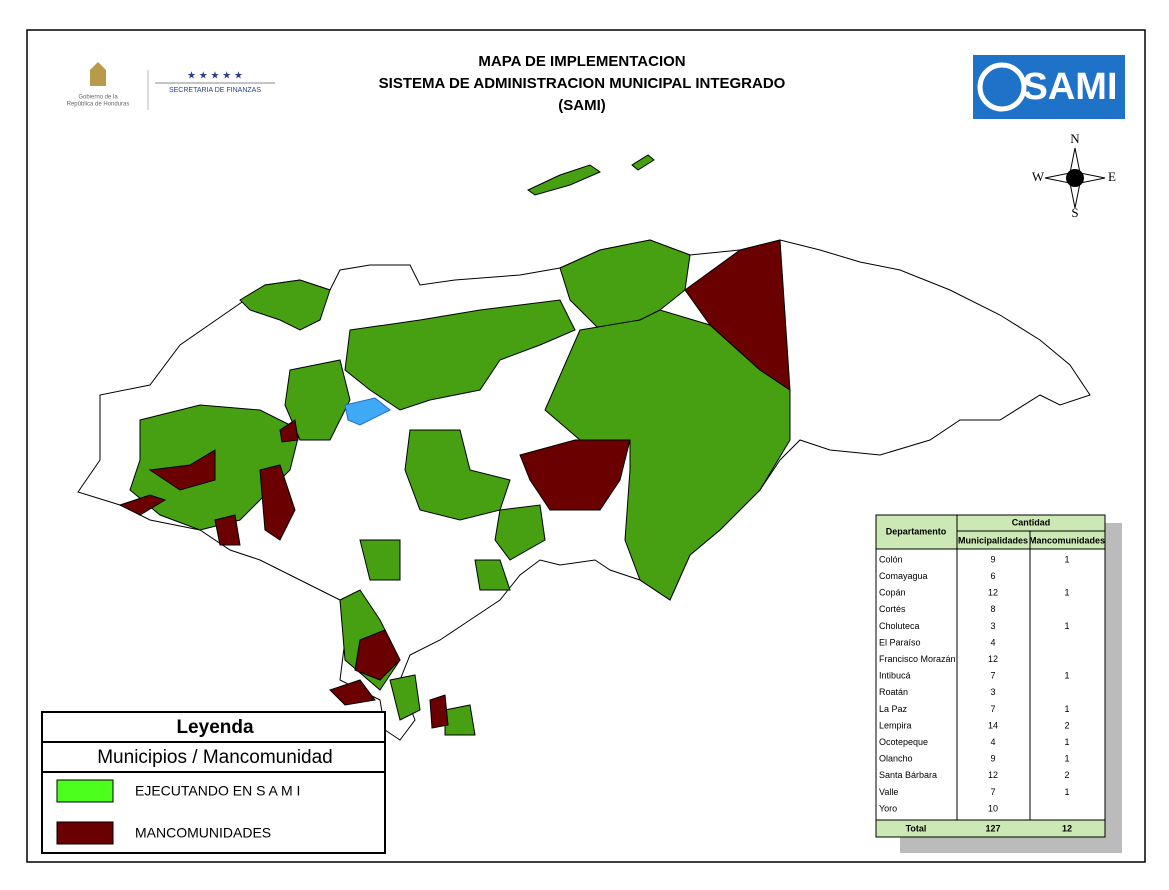 Image resolution: width=1169 pixels, height=890 pixels. What do you see at coordinates (908, 775) in the screenshot?
I see `department: Santa Bárbara` at bounding box center [908, 775].